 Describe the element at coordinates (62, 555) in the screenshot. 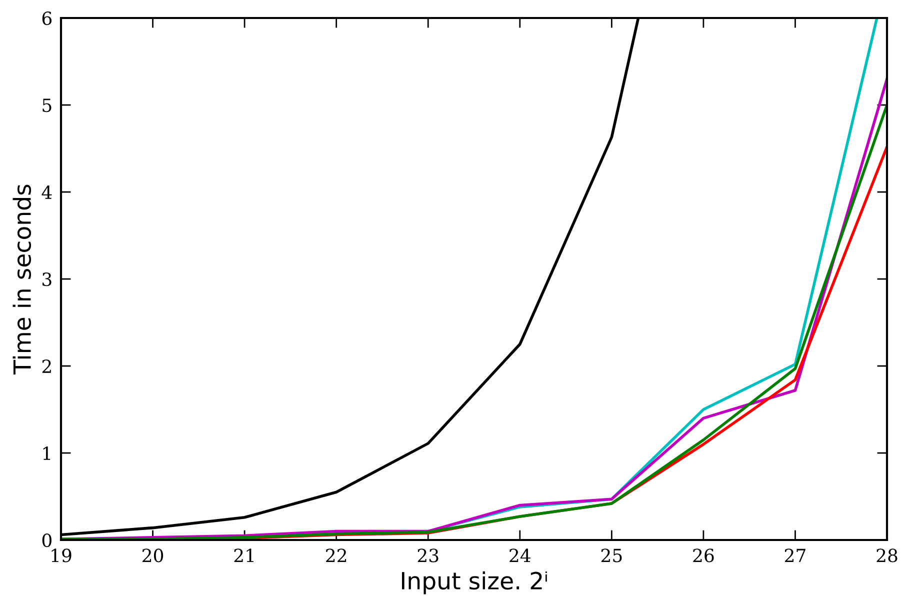

I see `x-tick-label: 19` at that location.